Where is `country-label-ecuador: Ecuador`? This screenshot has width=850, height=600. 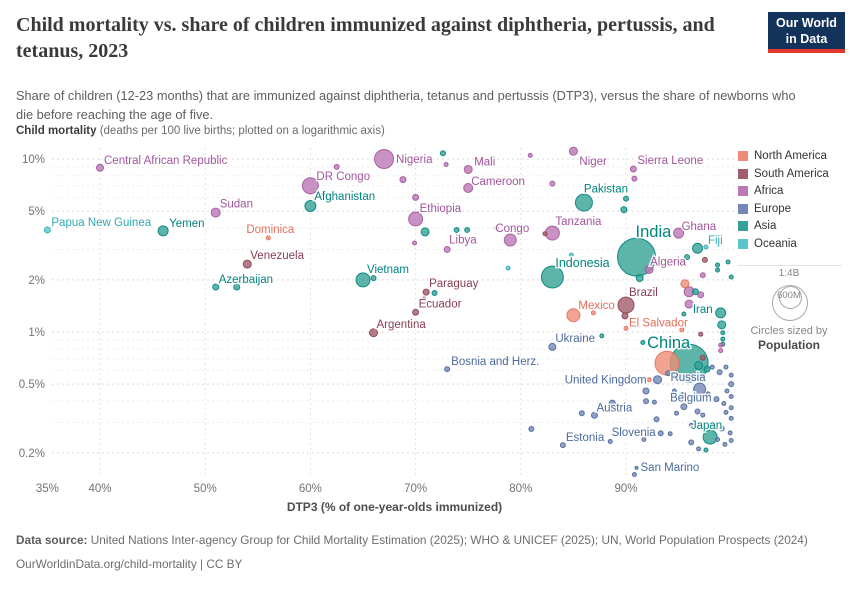 country-label-ecuador: Ecuador is located at coordinates (440, 304).